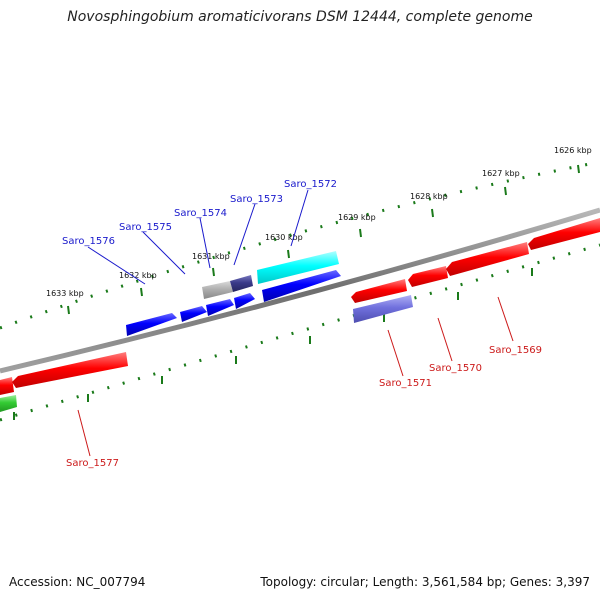  What do you see at coordinates (65, 293) in the screenshot?
I see `tick-label: 1633 kbp` at bounding box center [65, 293].